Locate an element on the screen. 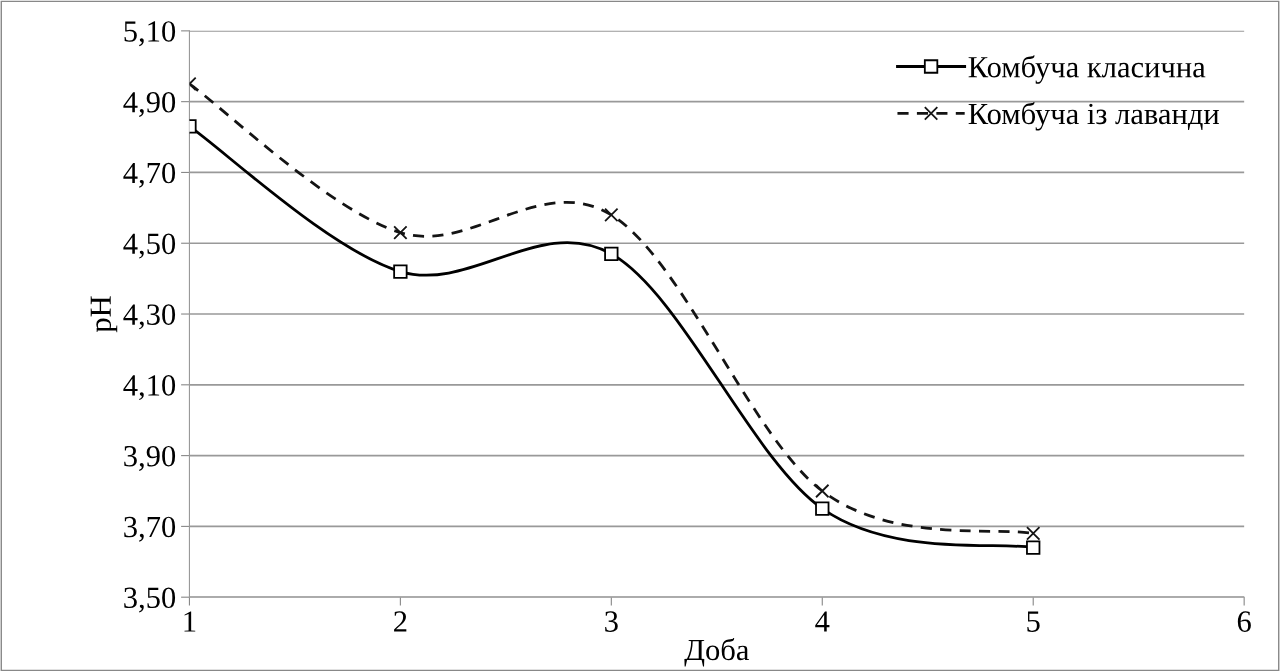  y-tick-label: 4,70 is located at coordinates (149, 175).